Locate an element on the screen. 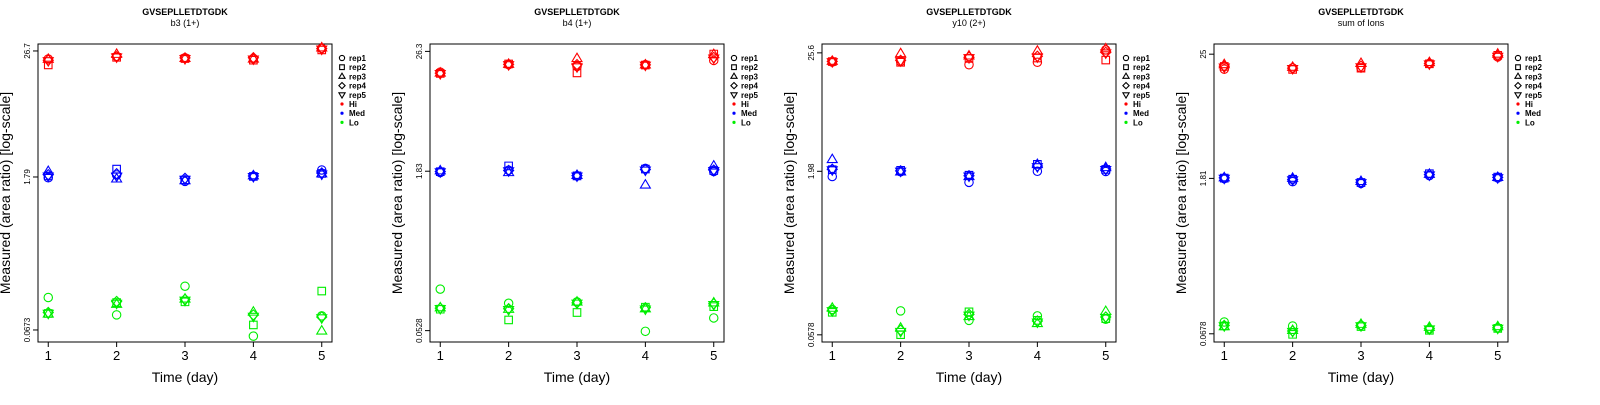 This screenshot has width=1600, height=405. y-tick-label: 26.7 is located at coordinates (27, 51).